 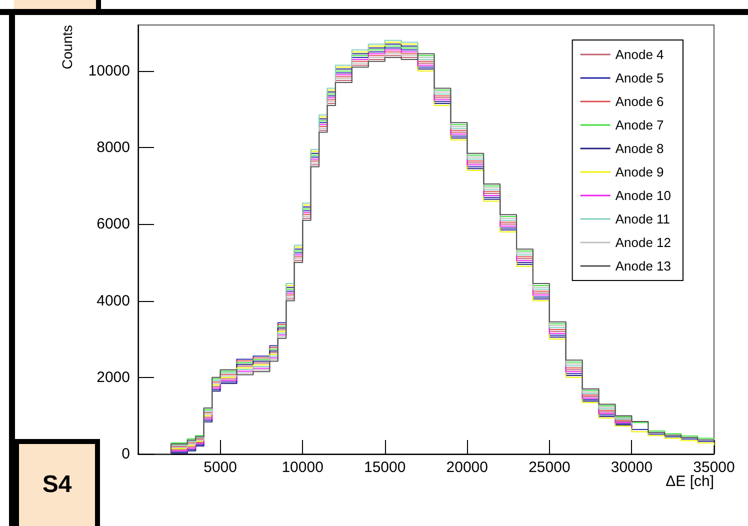 What do you see at coordinates (639, 101) in the screenshot?
I see `legend-label: Anode 6` at bounding box center [639, 101].